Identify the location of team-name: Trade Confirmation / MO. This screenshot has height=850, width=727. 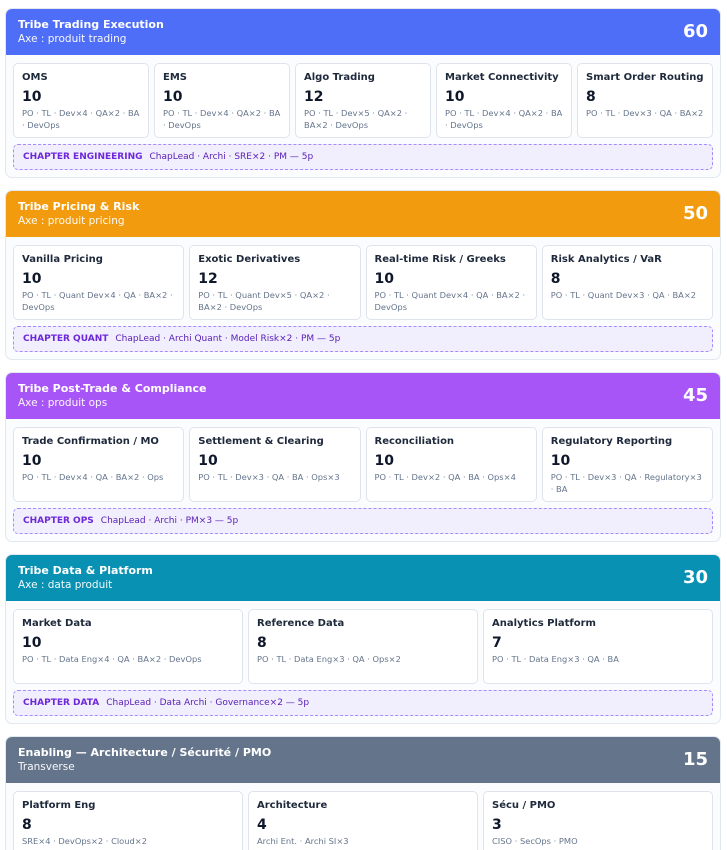
(90, 441).